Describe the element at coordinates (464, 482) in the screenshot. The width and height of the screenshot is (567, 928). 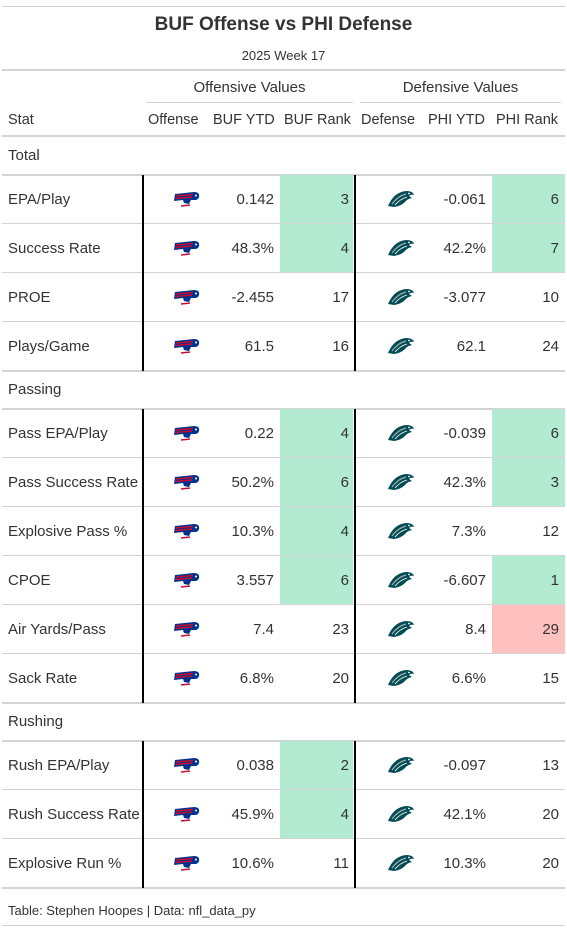
I see `phi-ytd-value: 42.3%` at that location.